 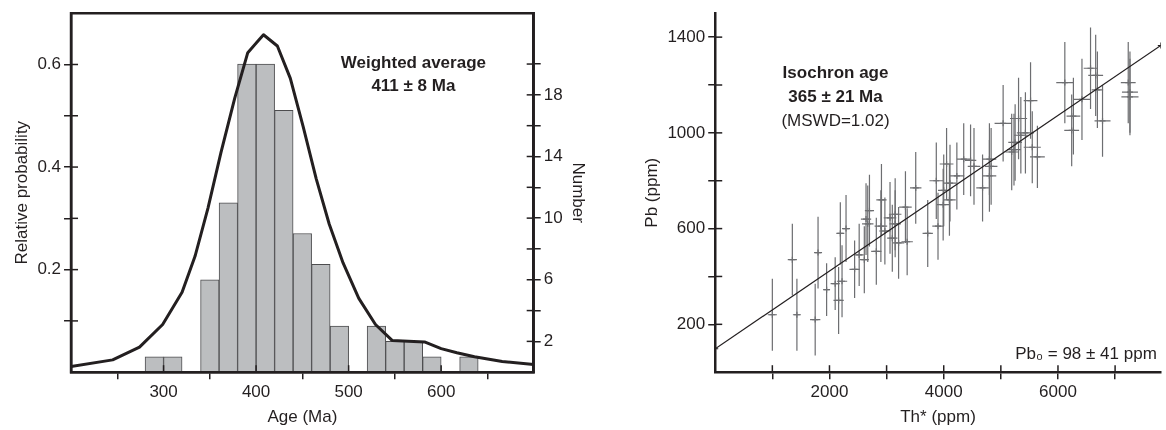 I want to click on y-tick-label: 1400, so click(x=686, y=36).